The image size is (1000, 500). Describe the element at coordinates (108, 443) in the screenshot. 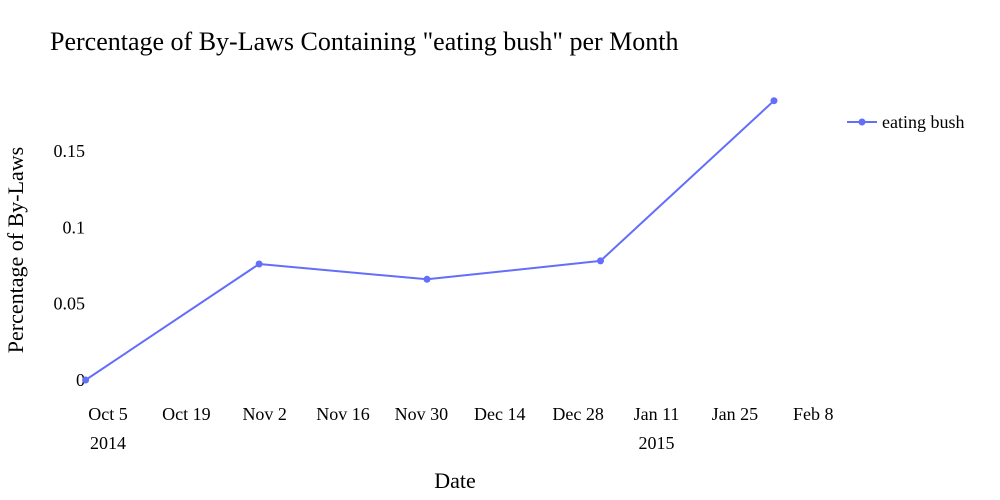

I see `x-tick-year-label: 2014` at that location.